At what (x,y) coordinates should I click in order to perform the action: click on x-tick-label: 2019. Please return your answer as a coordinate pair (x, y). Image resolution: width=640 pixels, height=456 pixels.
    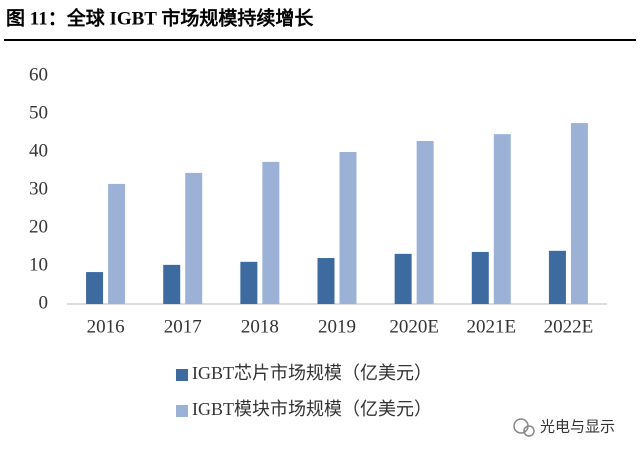
    Looking at the image, I should click on (337, 326).